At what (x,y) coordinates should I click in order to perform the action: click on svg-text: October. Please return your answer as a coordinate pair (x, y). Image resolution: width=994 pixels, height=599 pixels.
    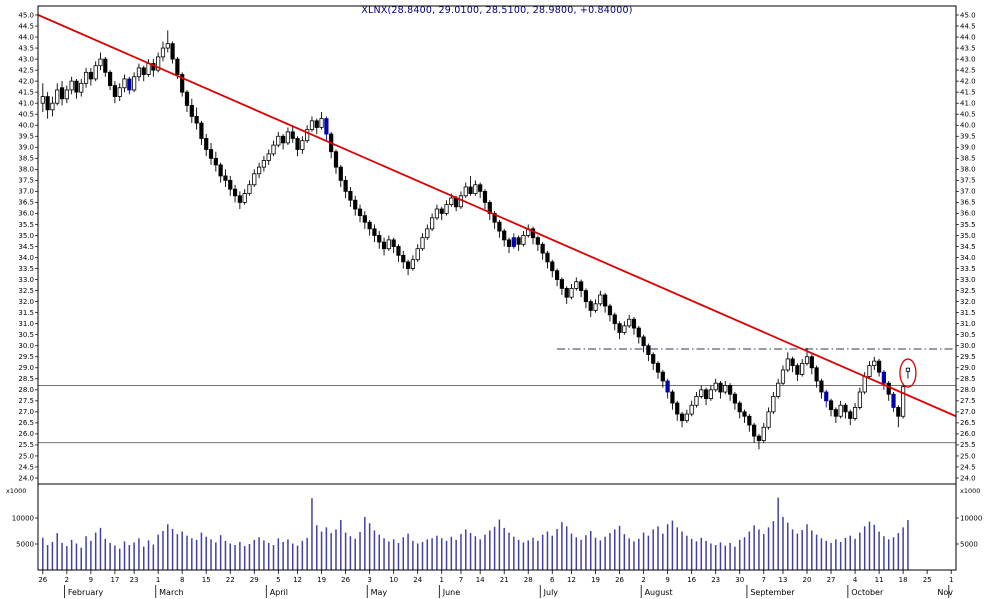
    Looking at the image, I should click on (867, 592).